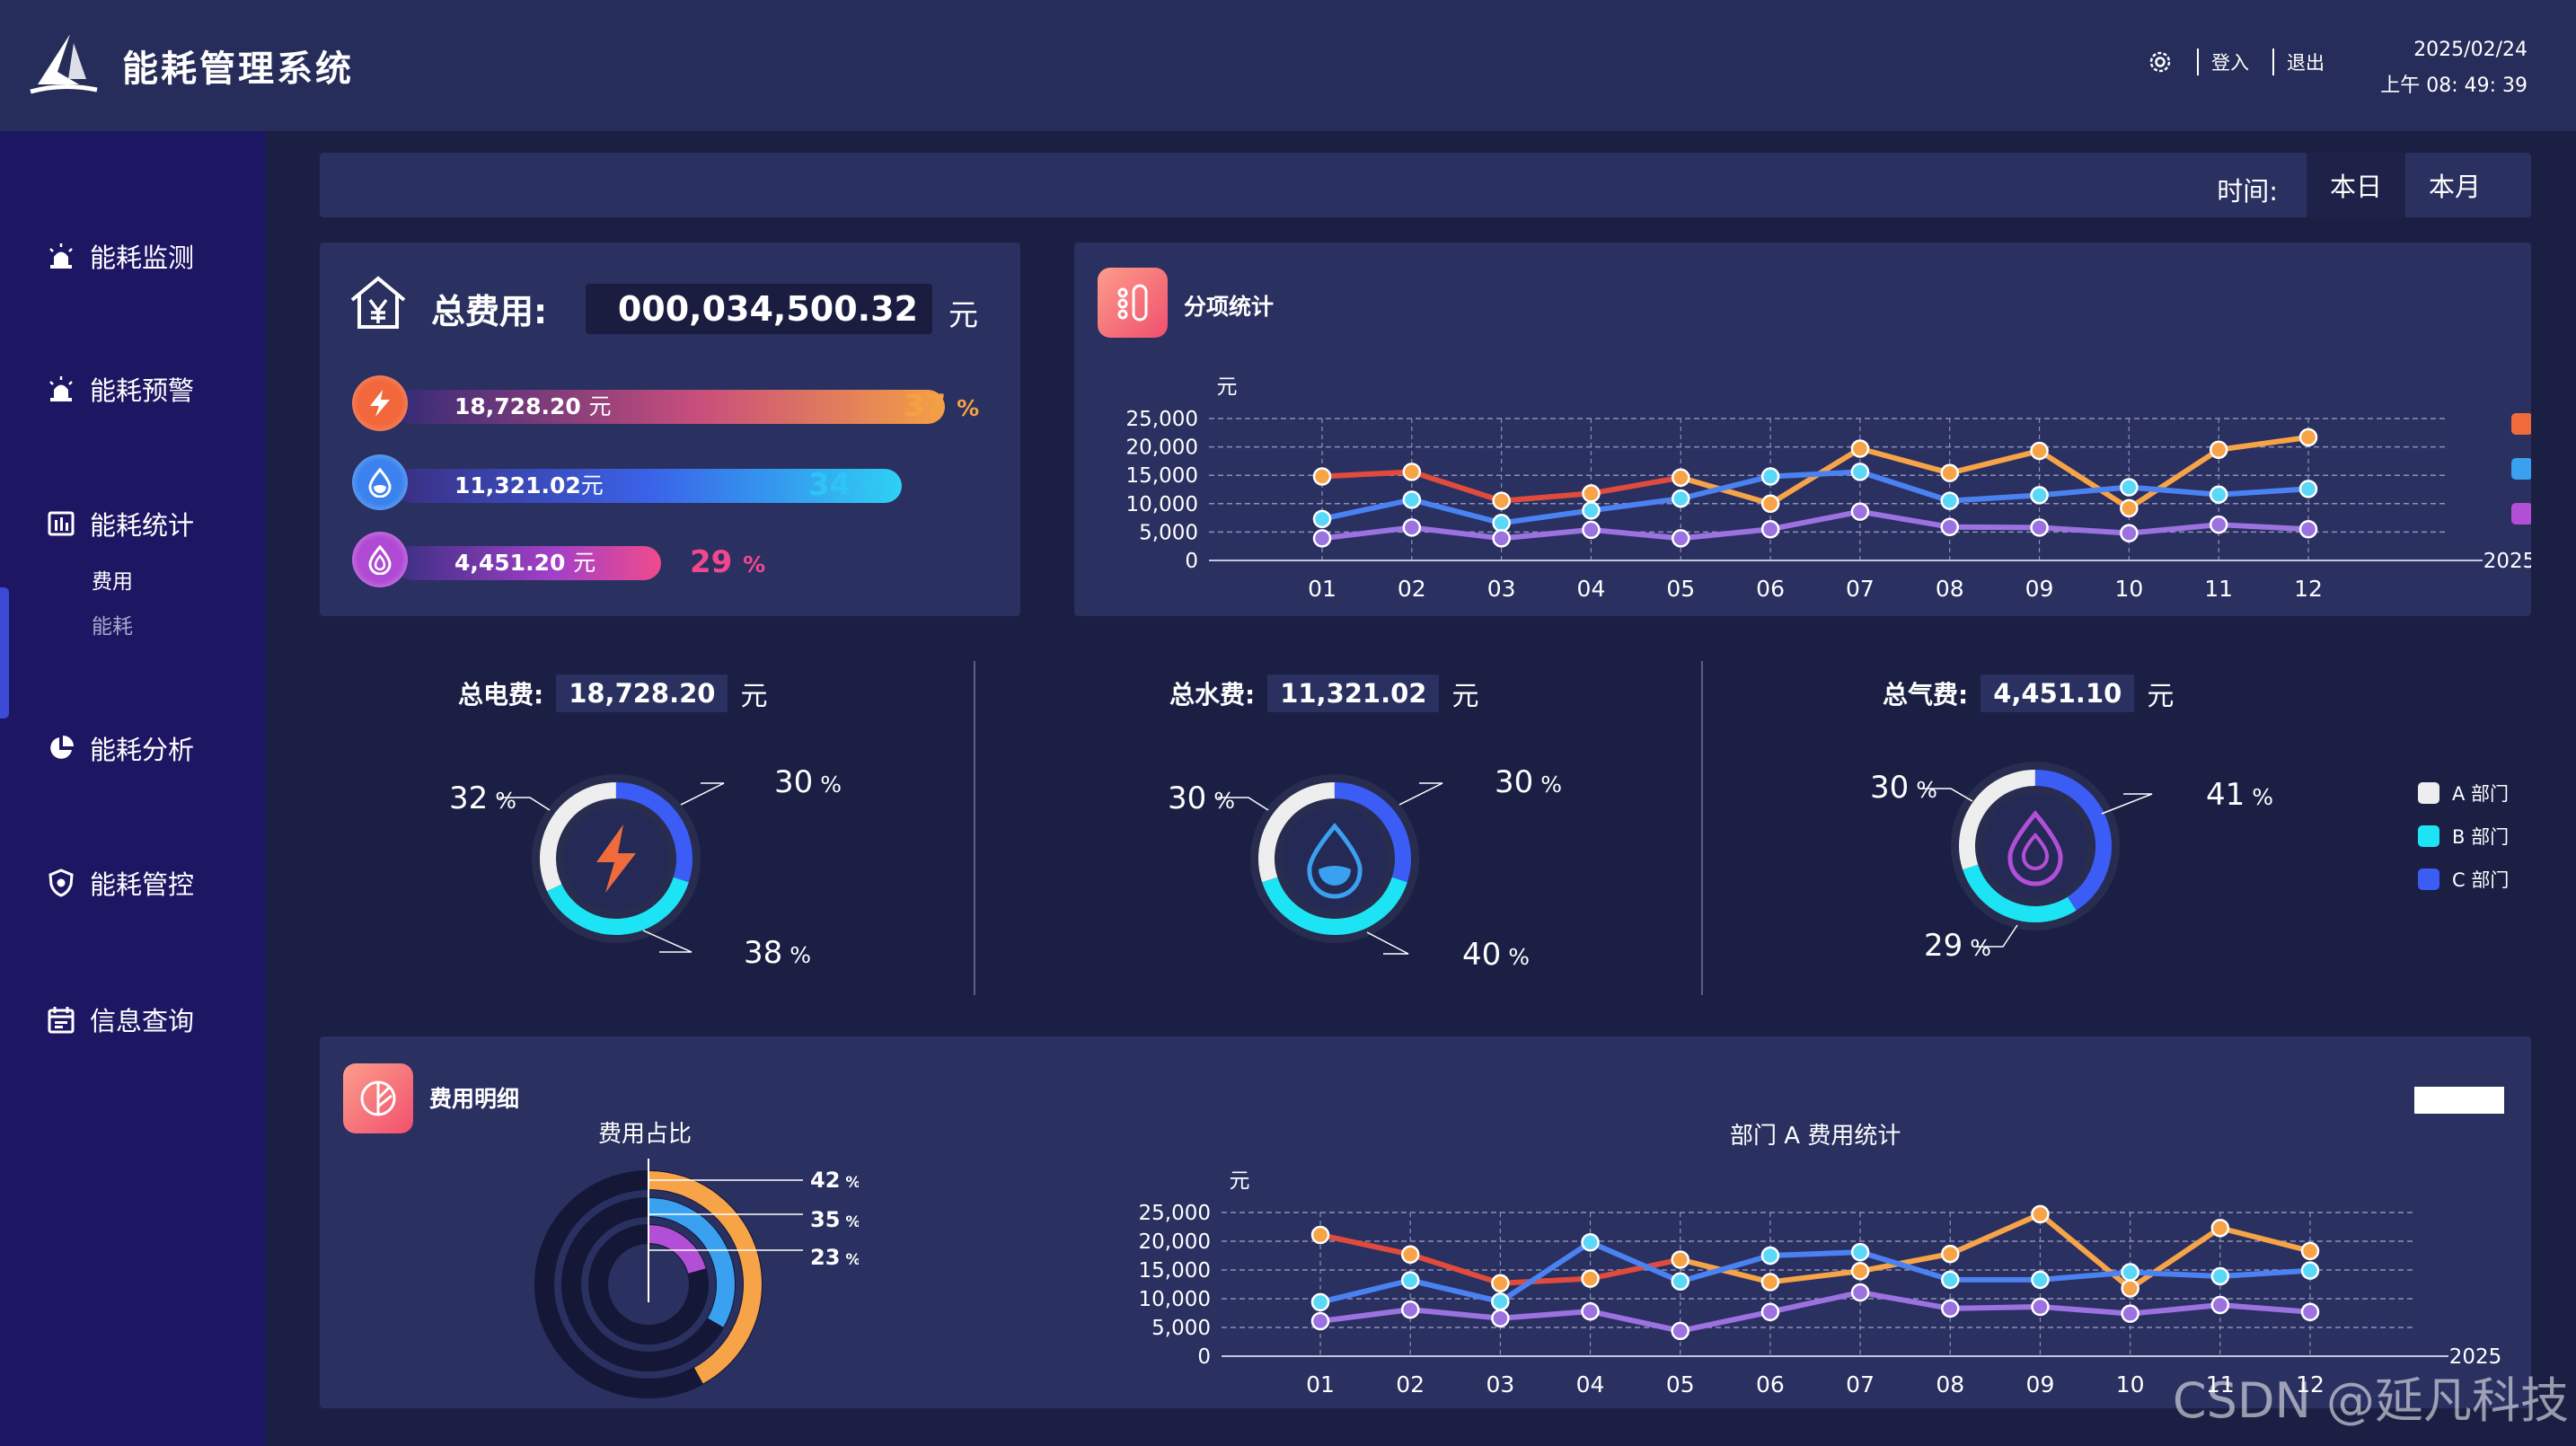  Describe the element at coordinates (808, 782) in the screenshot. I see `donut-pct-label: 30 %` at that location.